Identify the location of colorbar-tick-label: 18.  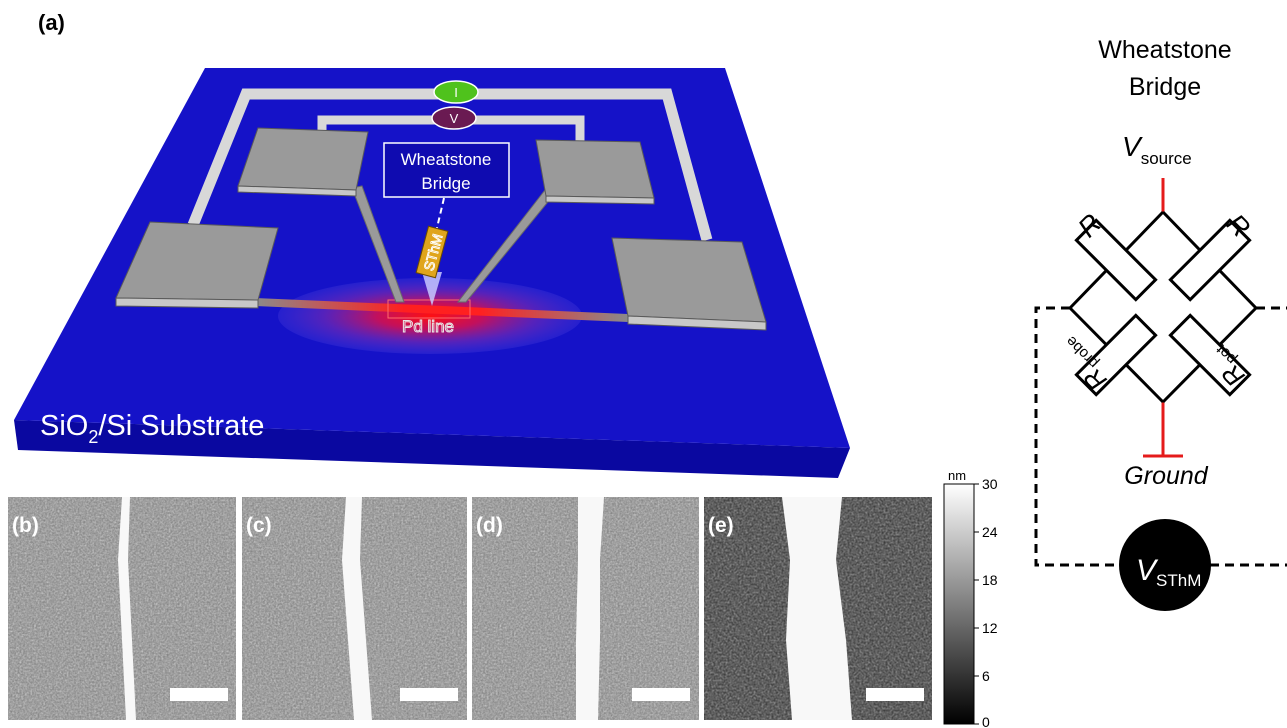
(990, 580).